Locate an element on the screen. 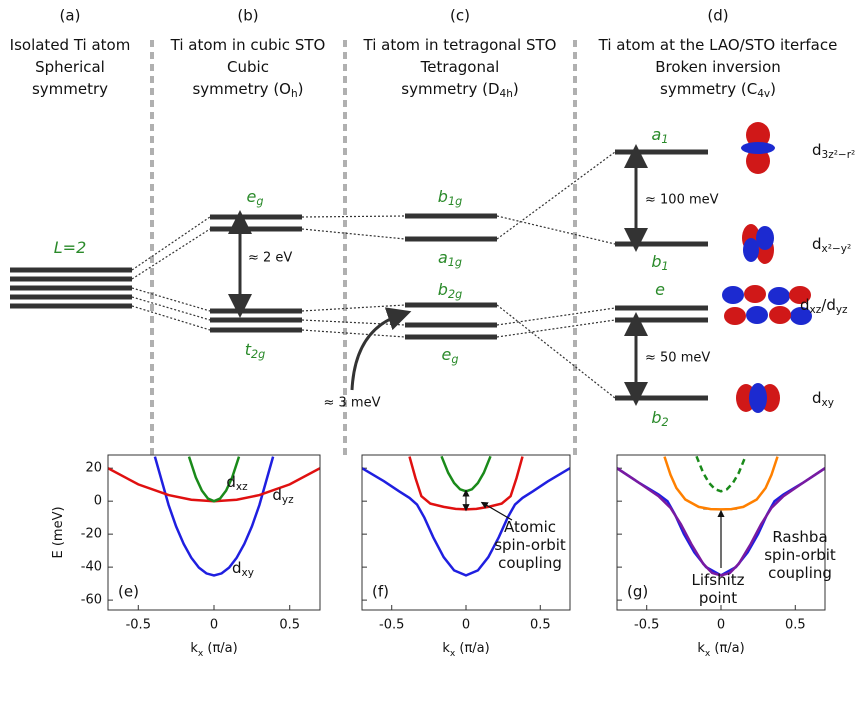  panel-title: Ti atom in tetragonal STO is located at coordinates (460, 45).